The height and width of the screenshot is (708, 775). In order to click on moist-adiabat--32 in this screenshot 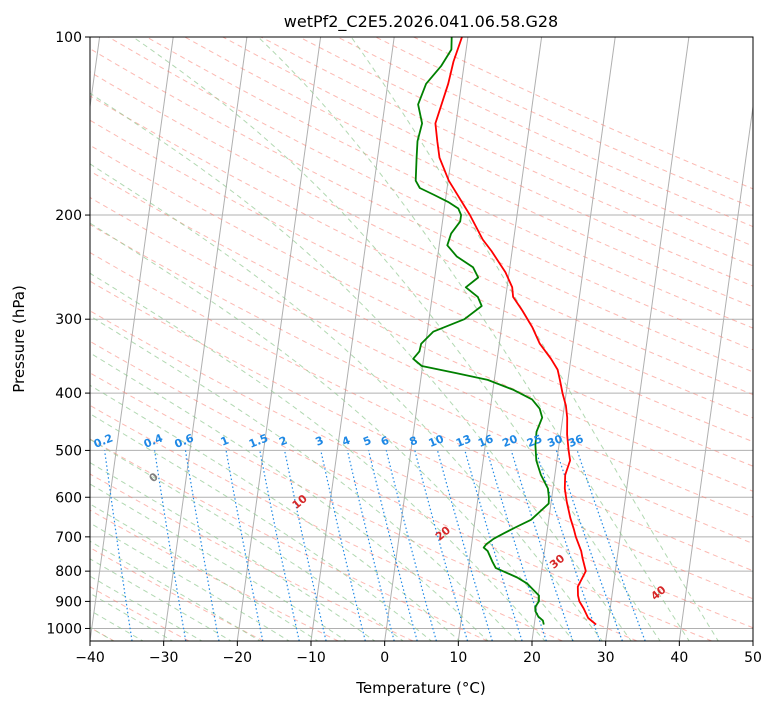, I will do `click(132, 616)`.